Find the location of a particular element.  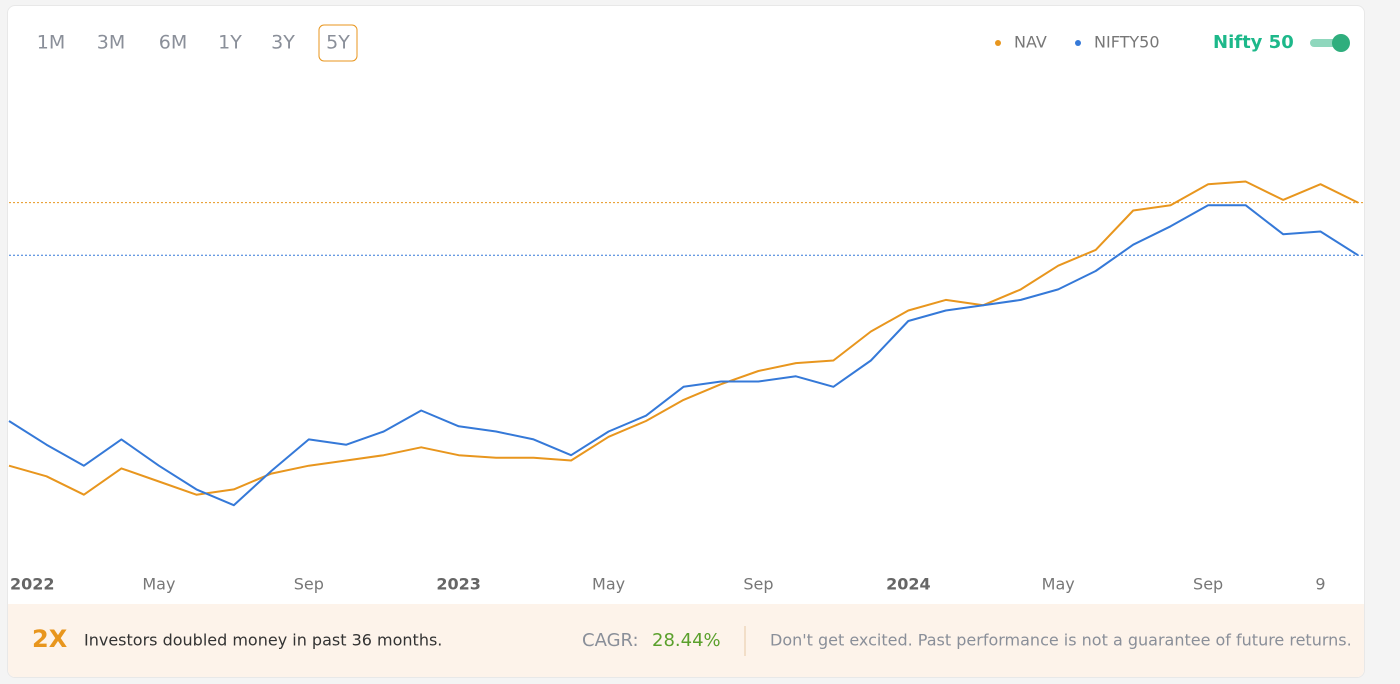

range-button-frame is located at coordinates (338, 43).